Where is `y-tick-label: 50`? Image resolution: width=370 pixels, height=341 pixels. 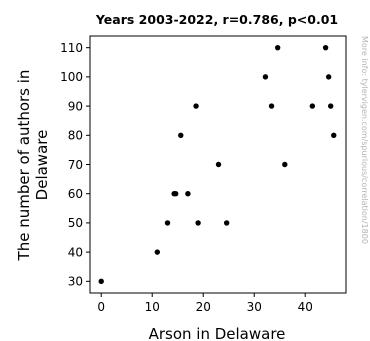
y-tick-label: 50 is located at coordinates (75, 223).